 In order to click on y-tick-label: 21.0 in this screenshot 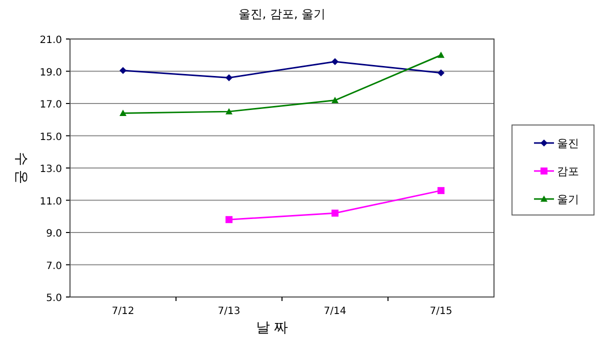, I will do `click(51, 40)`.